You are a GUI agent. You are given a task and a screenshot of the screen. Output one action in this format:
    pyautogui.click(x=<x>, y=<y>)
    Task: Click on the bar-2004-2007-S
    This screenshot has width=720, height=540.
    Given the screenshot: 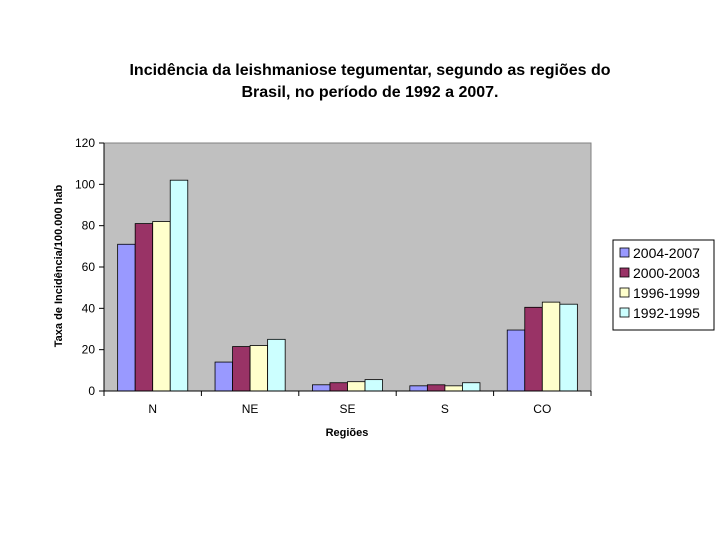 What is the action you would take?
    pyautogui.click(x=418, y=388)
    